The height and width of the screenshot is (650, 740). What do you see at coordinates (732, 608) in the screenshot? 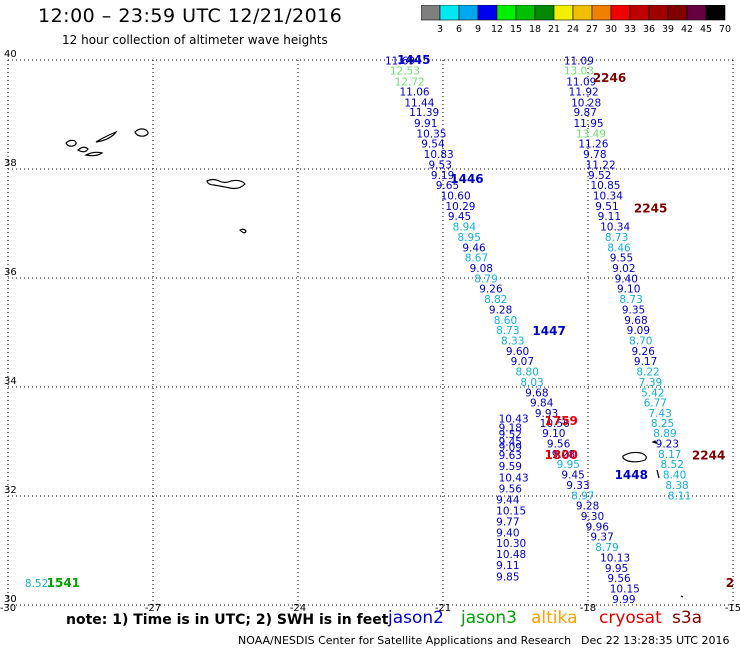
I see `x-tick-label: -15` at bounding box center [732, 608].